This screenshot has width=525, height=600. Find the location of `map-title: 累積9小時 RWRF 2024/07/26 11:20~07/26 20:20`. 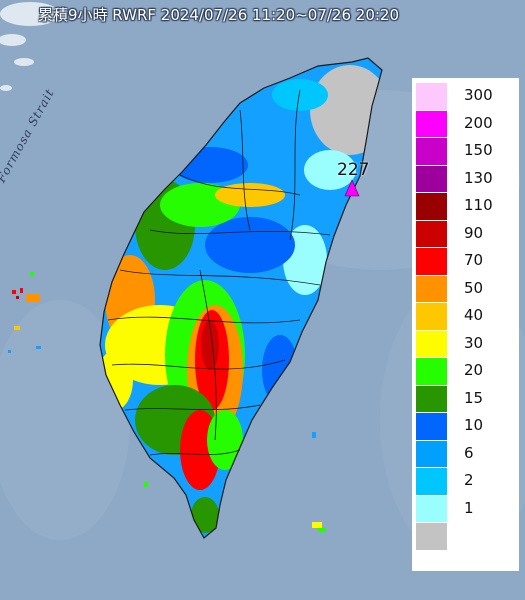

map-title: 累積9小時 RWRF 2024/07/26 11:20~07/26 20:20 is located at coordinates (219, 15).